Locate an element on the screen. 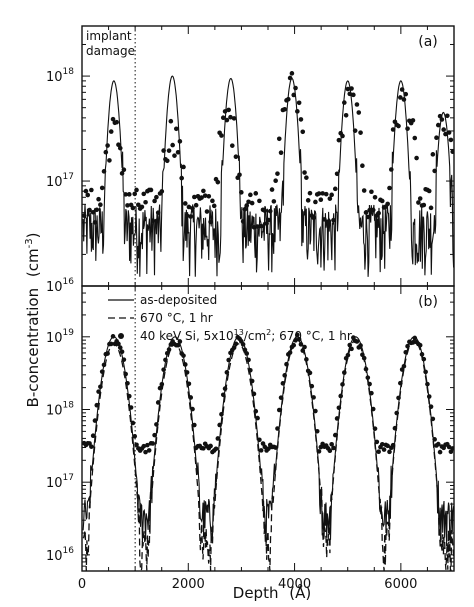 This screenshot has width=474, height=607. legend-label-solid: as-deposited is located at coordinates (178, 300).